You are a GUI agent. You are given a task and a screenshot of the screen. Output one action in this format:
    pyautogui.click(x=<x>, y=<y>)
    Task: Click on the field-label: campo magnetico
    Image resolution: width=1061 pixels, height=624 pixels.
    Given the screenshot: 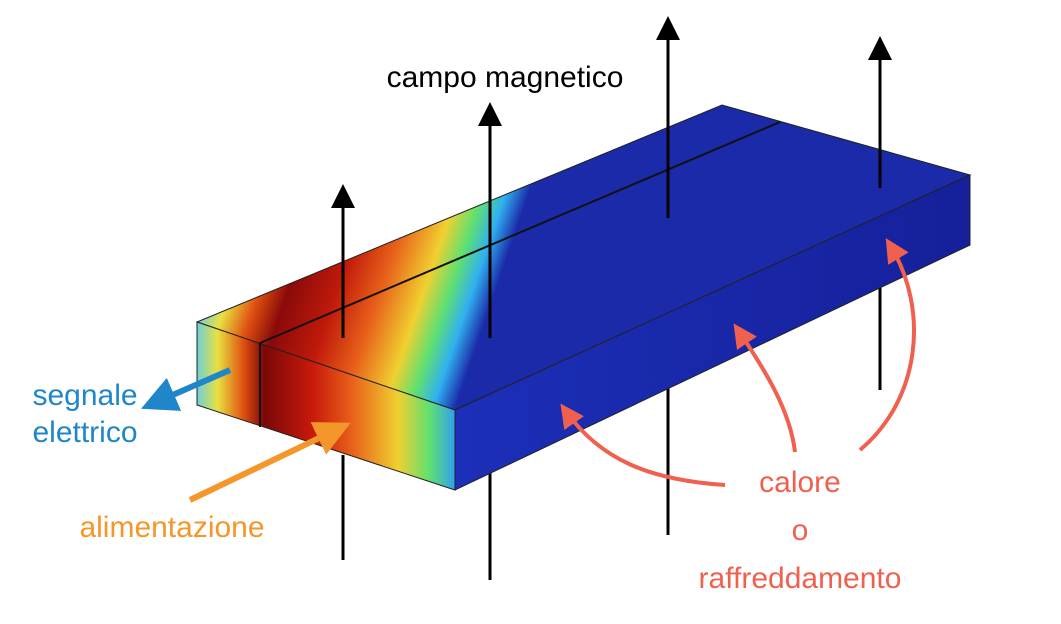 What is the action you would take?
    pyautogui.click(x=505, y=77)
    